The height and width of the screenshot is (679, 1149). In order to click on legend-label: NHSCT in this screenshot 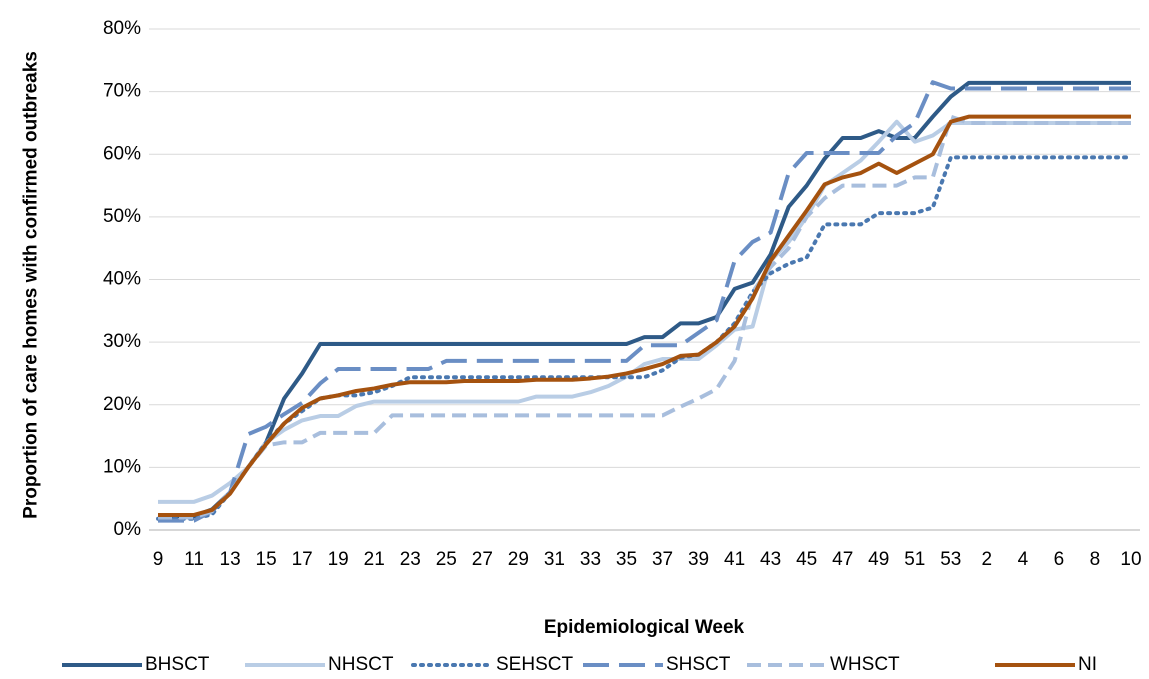, I will do `click(361, 664)`.